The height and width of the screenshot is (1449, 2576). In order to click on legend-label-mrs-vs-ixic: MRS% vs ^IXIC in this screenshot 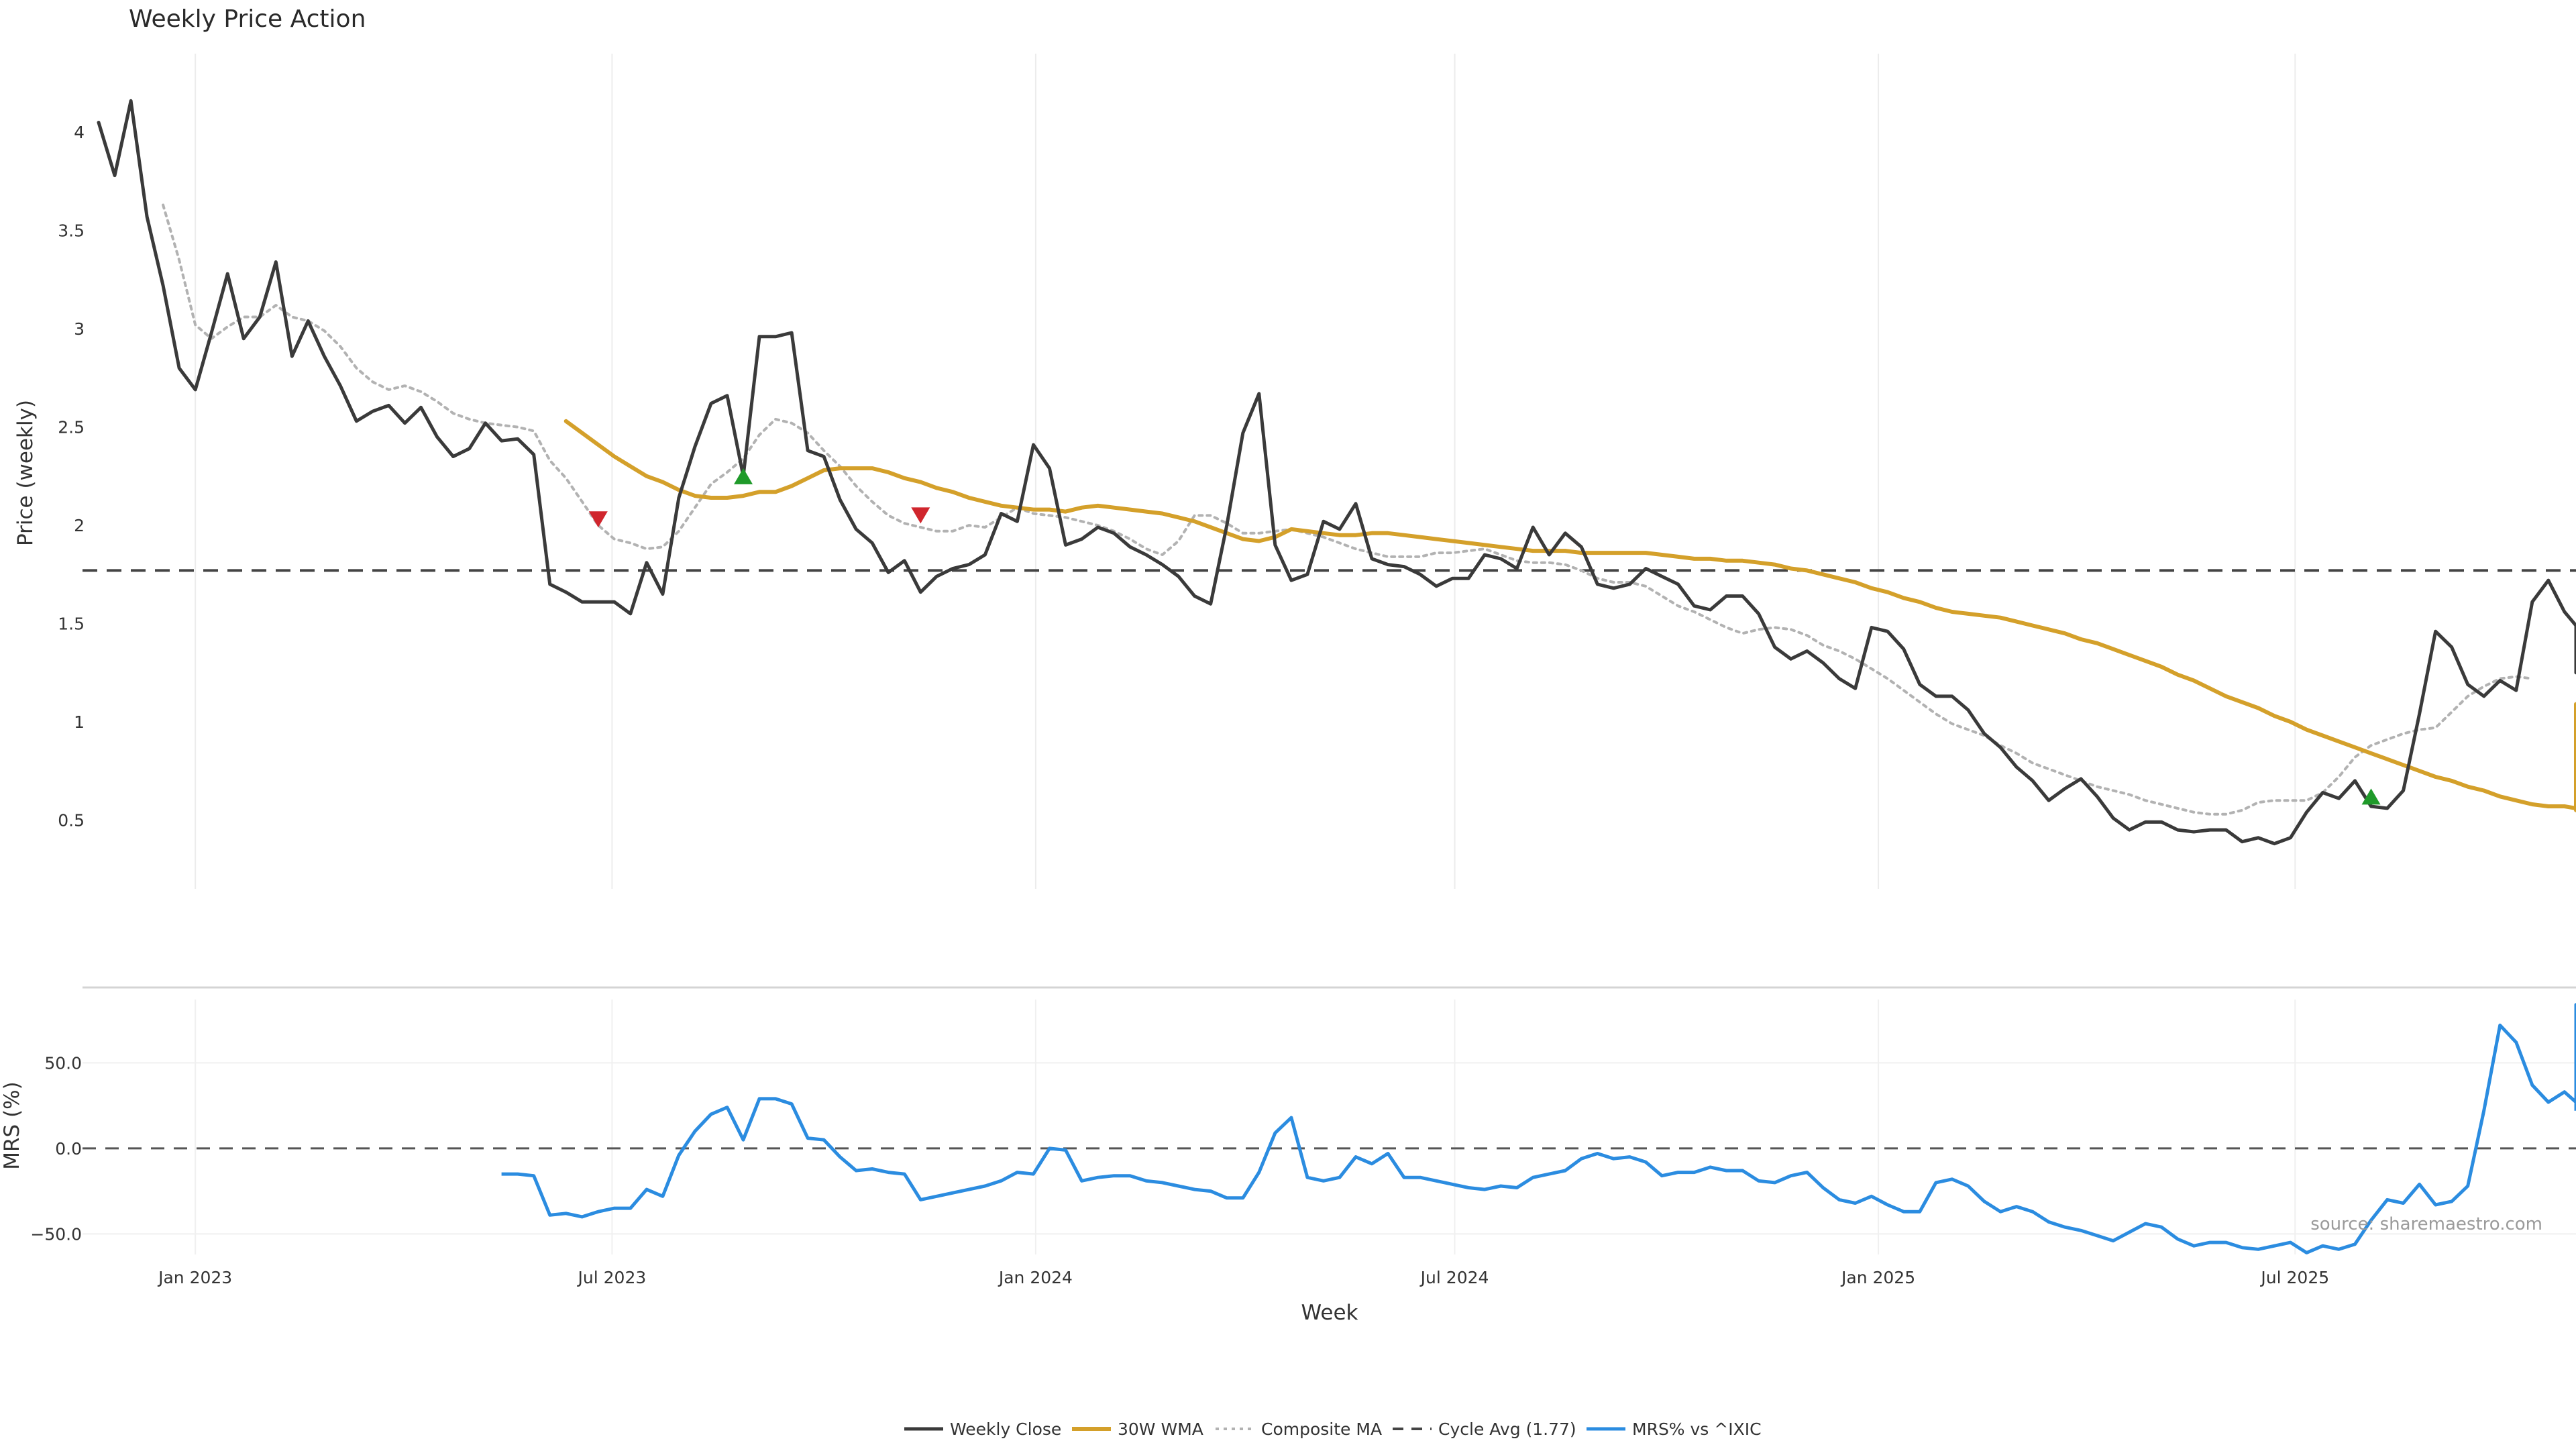, I will do `click(1697, 1429)`.